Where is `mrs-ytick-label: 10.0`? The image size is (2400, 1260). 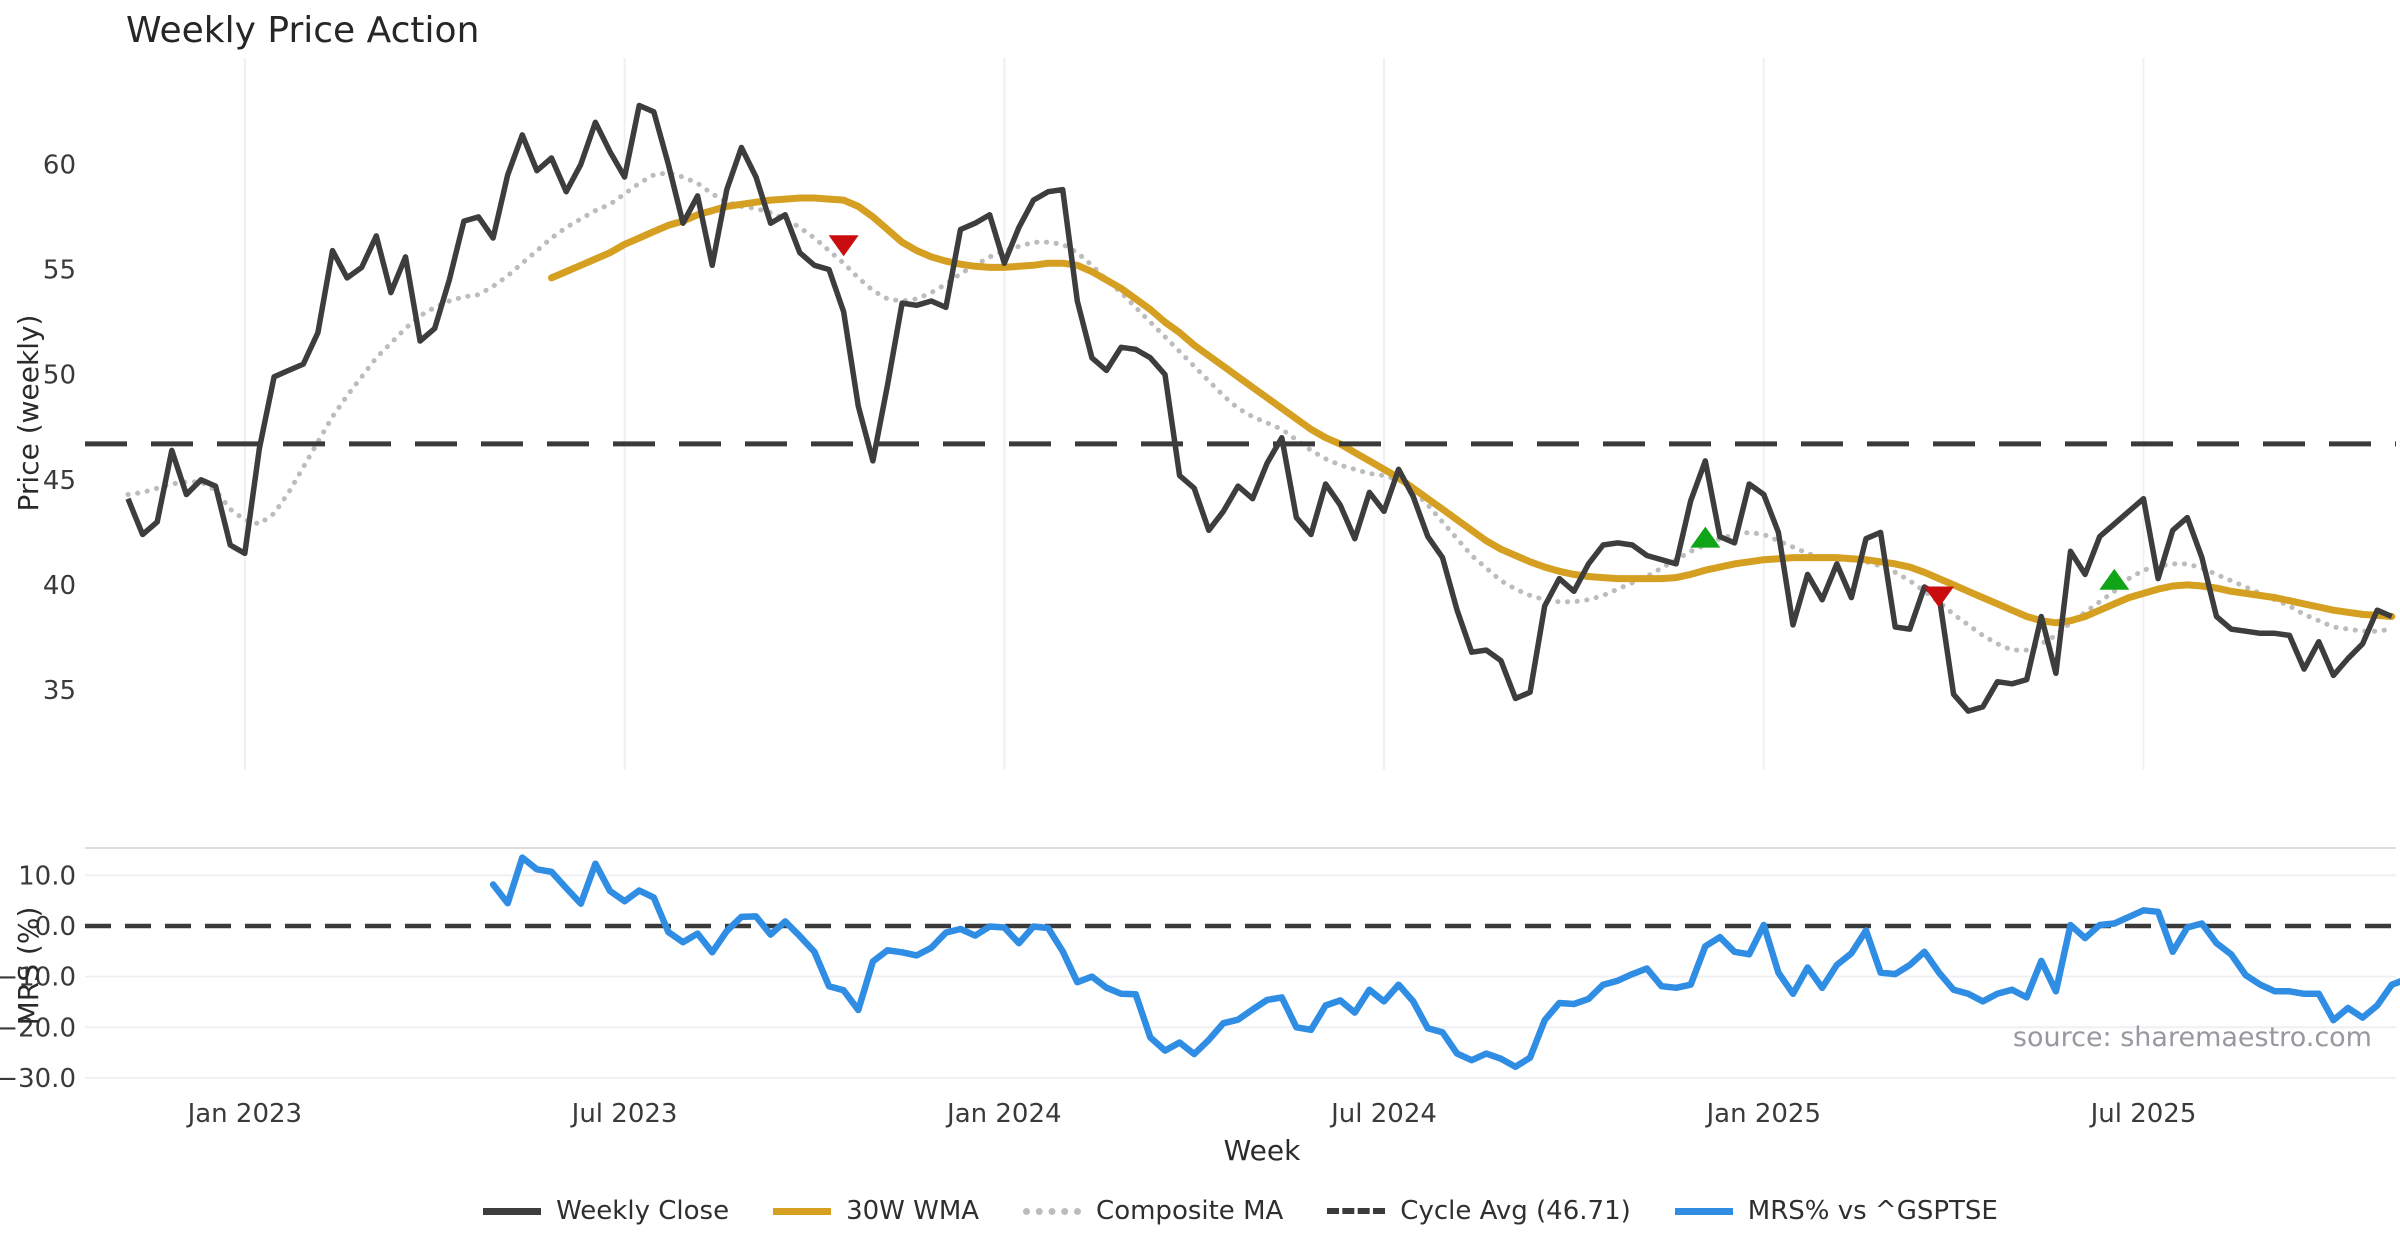
mrs-ytick-label: 10.0 is located at coordinates (47, 876).